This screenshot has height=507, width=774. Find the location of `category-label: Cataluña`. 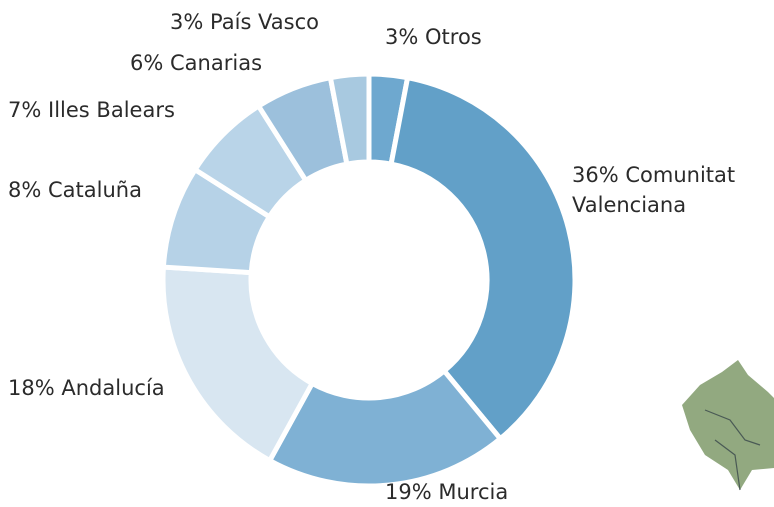

category-label: Cataluña is located at coordinates (95, 190).